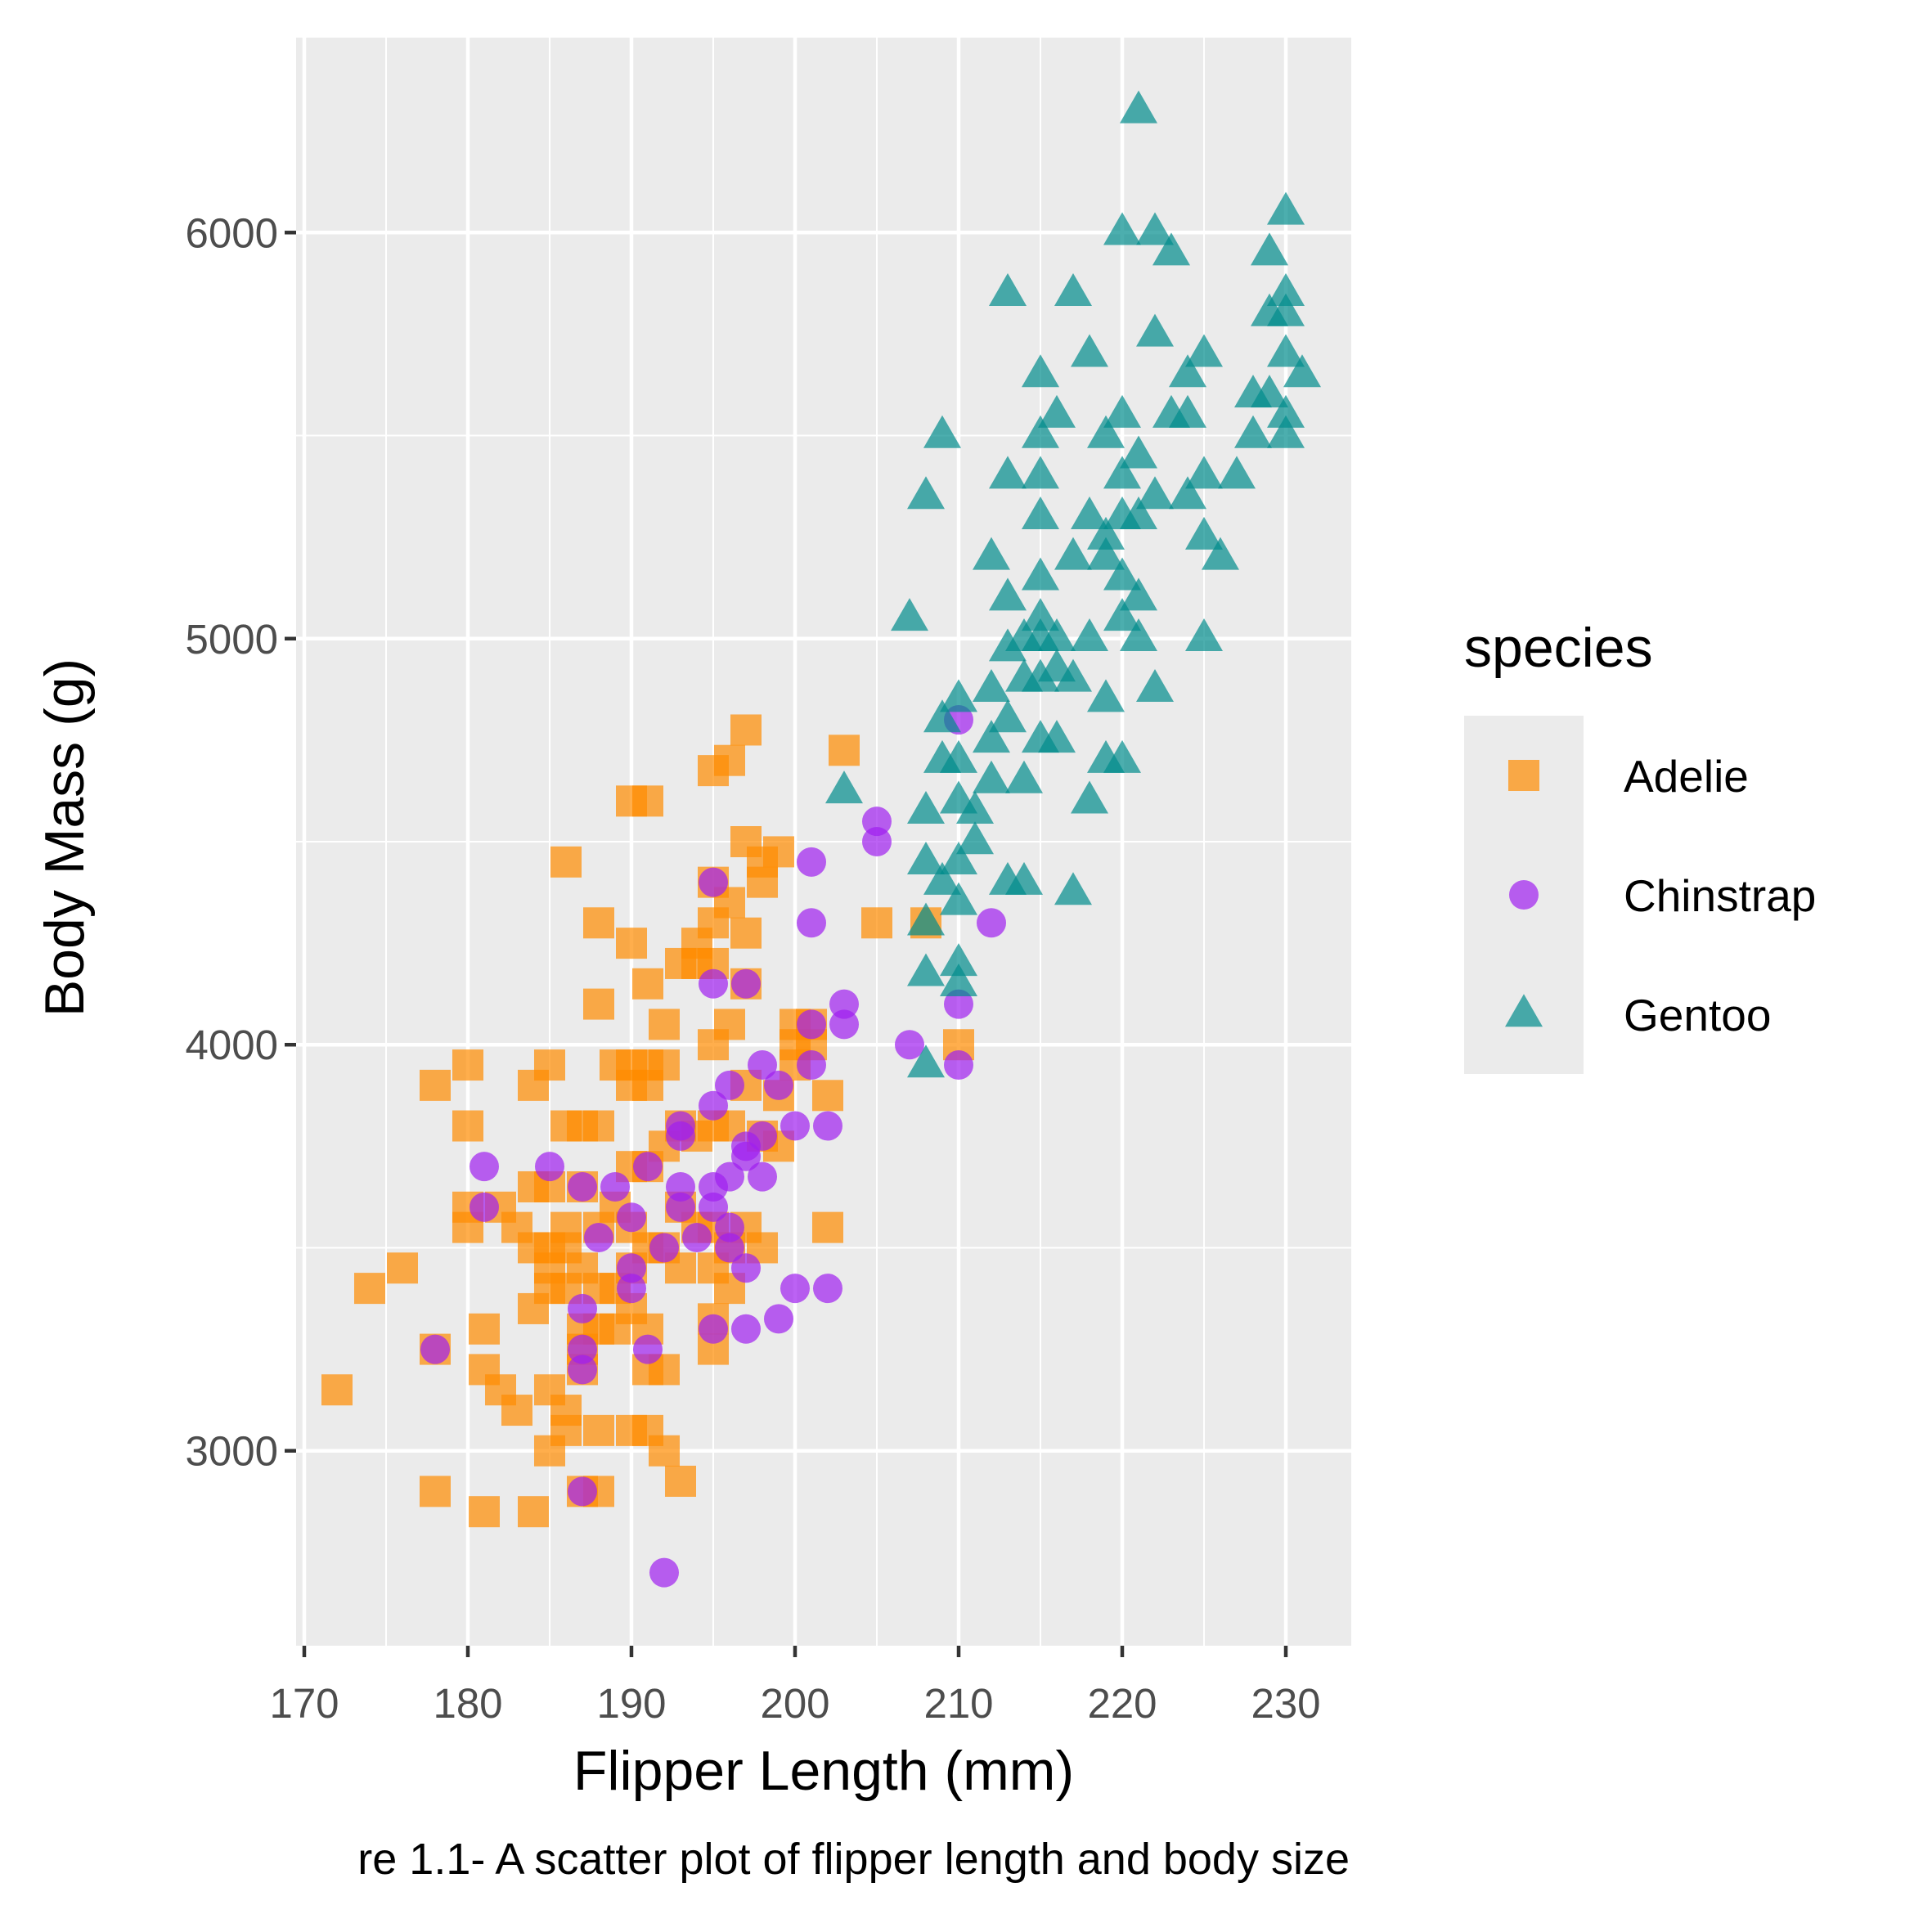 The width and height of the screenshot is (1932, 1932). Describe the element at coordinates (467, 1704) in the screenshot. I see `x-tick-label: 180` at that location.